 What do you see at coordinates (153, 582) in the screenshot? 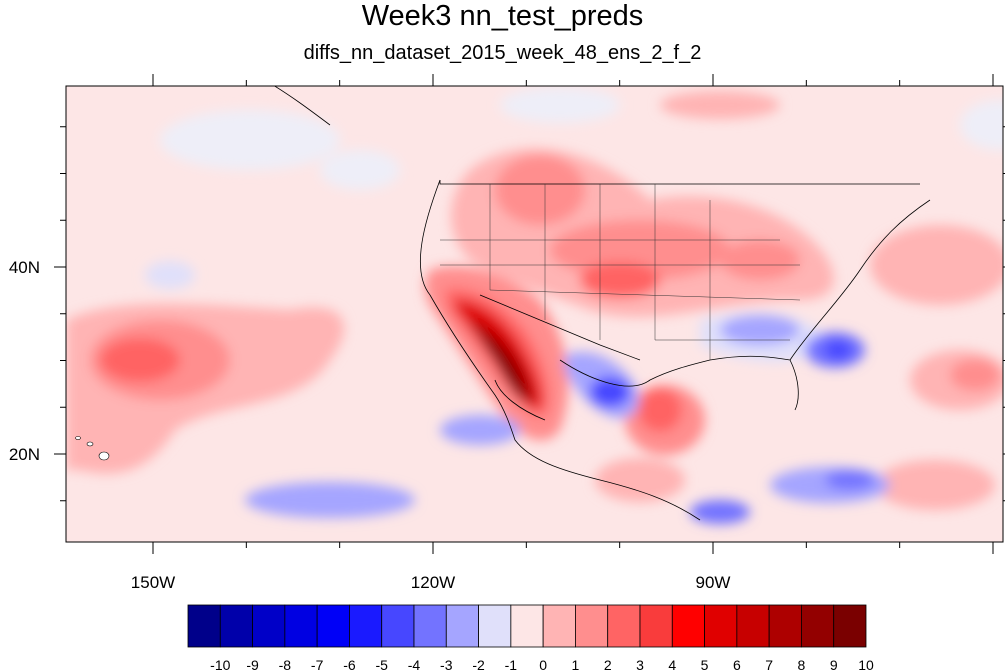
I see `x-tick-label: 150W` at bounding box center [153, 582].